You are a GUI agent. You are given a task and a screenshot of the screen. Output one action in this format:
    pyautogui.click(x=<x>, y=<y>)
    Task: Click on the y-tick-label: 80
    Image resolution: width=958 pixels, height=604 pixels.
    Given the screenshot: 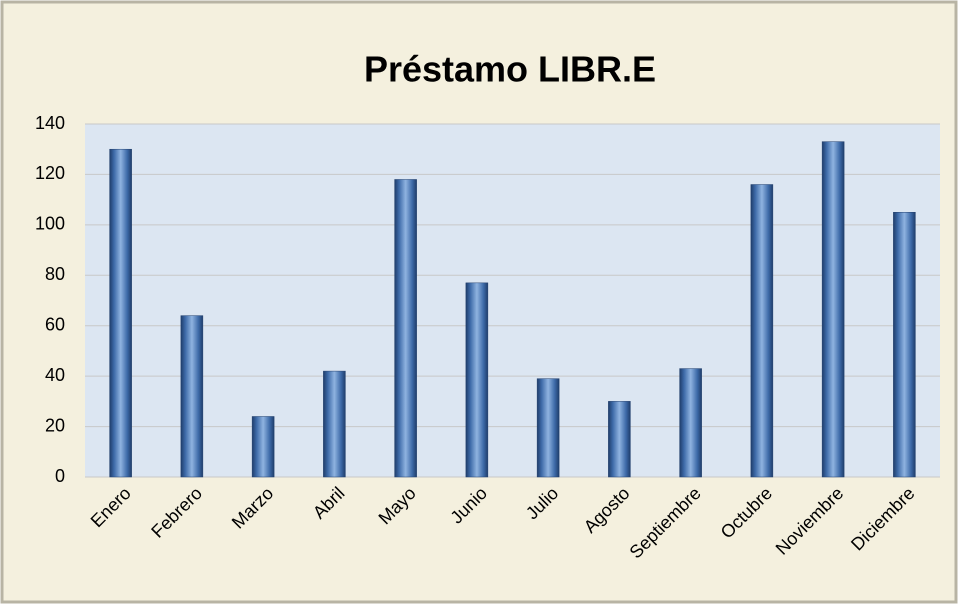 What is the action you would take?
    pyautogui.click(x=55, y=274)
    